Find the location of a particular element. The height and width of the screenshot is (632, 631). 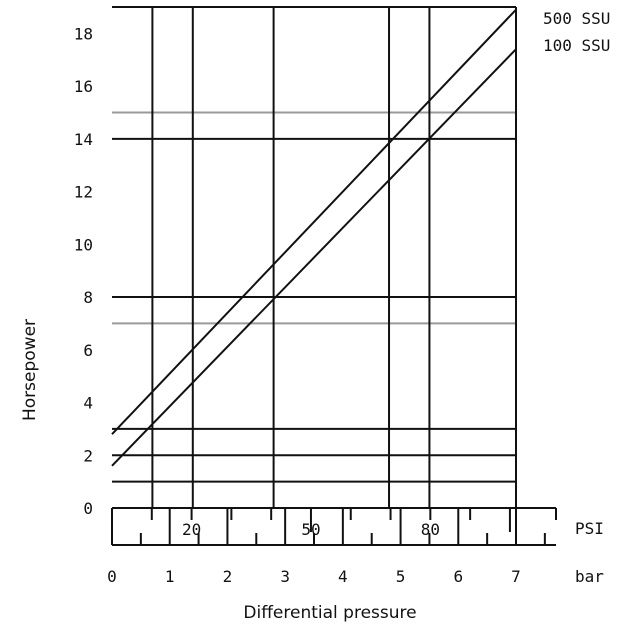

series-label: 500 SSU is located at coordinates (576, 18).